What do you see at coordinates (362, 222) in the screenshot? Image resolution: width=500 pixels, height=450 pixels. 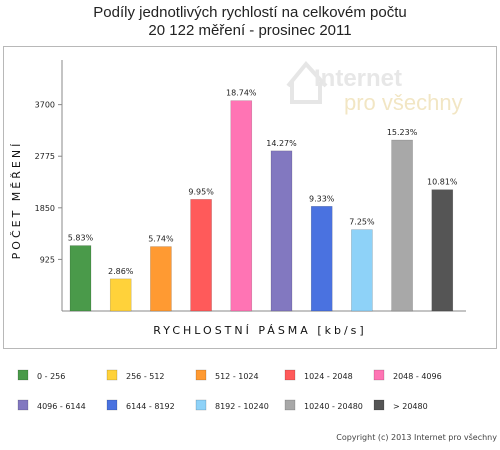 I see `data-label: 7.25%` at bounding box center [362, 222].